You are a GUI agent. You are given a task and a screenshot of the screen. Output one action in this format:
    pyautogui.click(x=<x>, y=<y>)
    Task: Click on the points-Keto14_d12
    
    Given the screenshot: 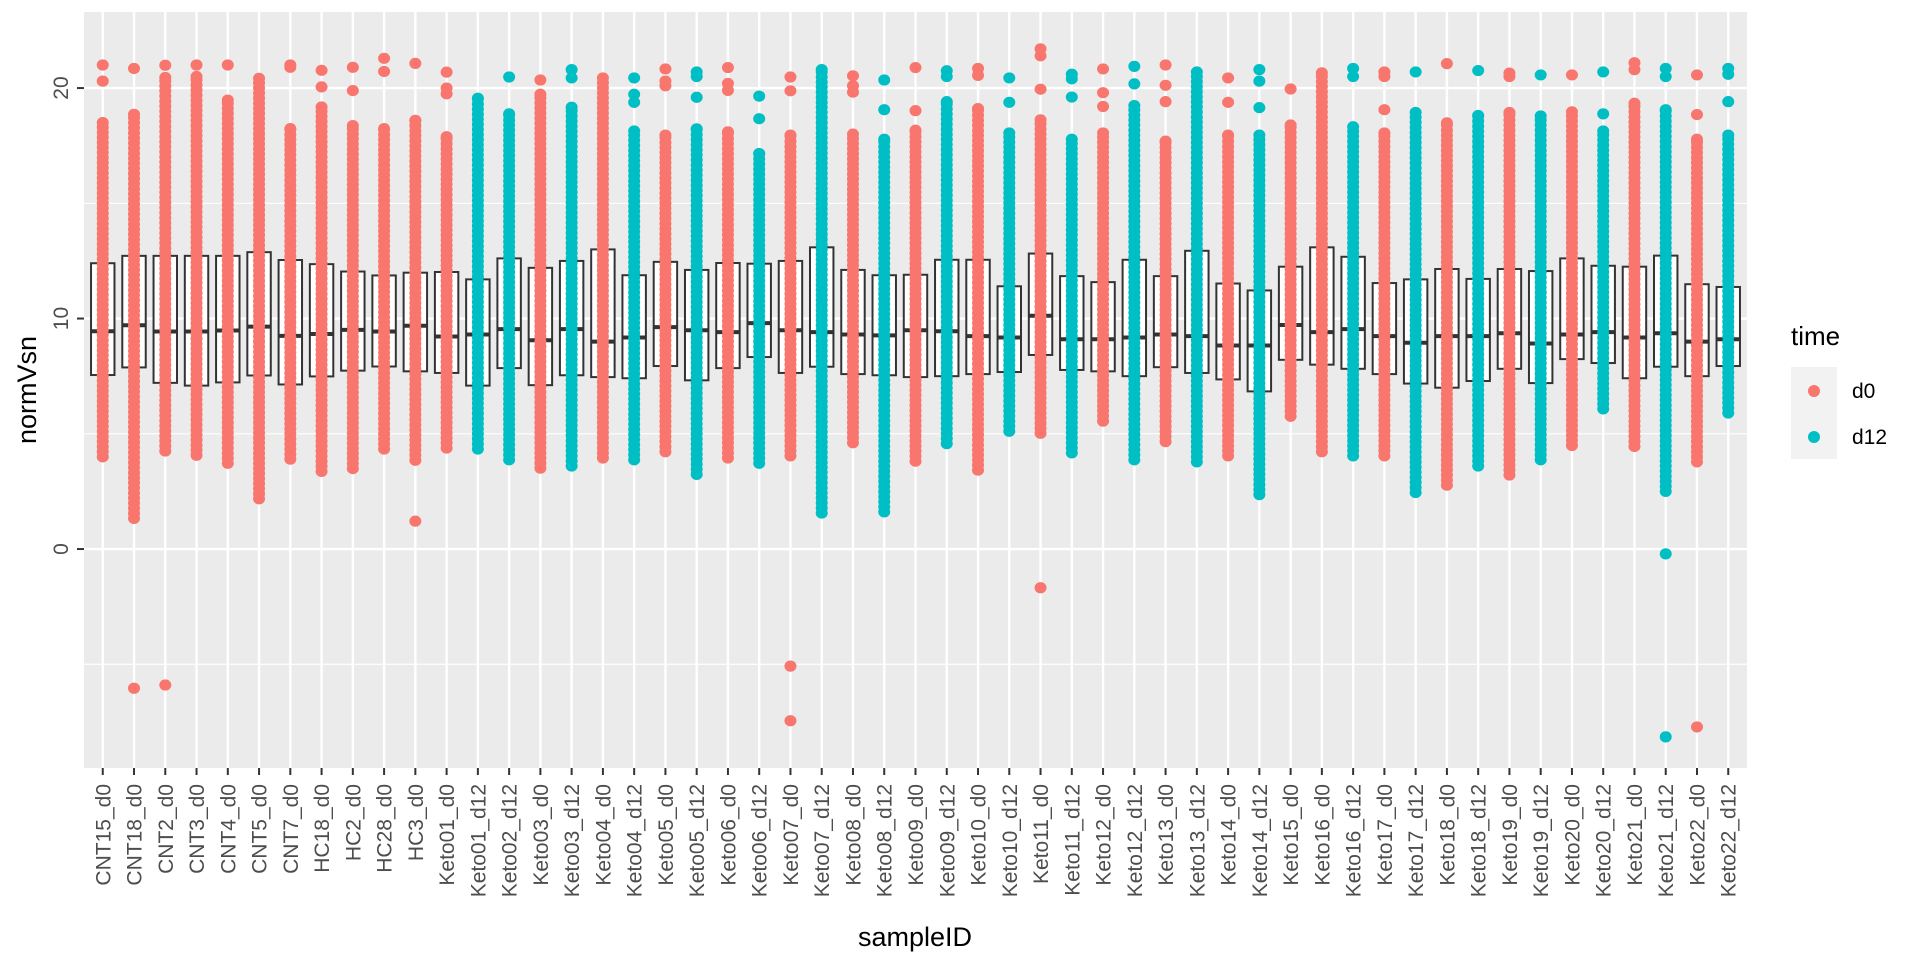 What is the action you would take?
    pyautogui.click(x=1259, y=282)
    